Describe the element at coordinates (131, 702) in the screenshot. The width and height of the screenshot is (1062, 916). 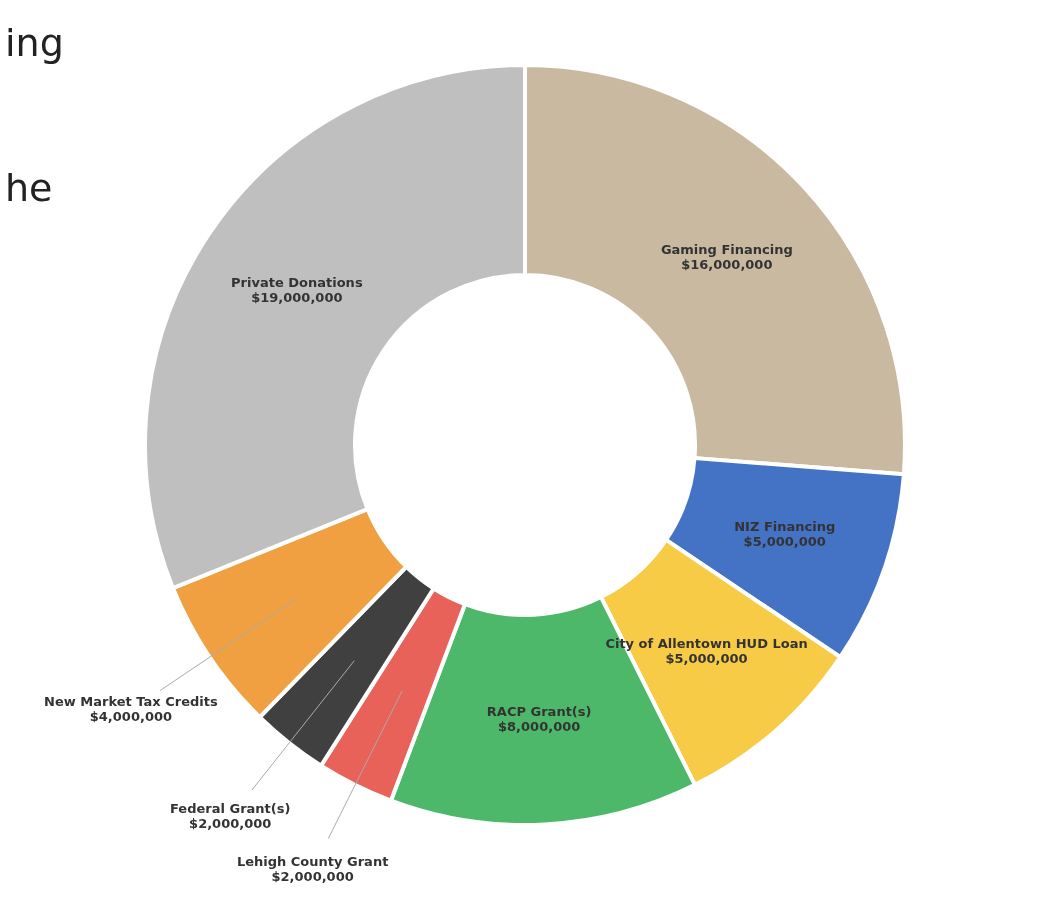
I see `slice-label: New Market Tax Credits` at that location.